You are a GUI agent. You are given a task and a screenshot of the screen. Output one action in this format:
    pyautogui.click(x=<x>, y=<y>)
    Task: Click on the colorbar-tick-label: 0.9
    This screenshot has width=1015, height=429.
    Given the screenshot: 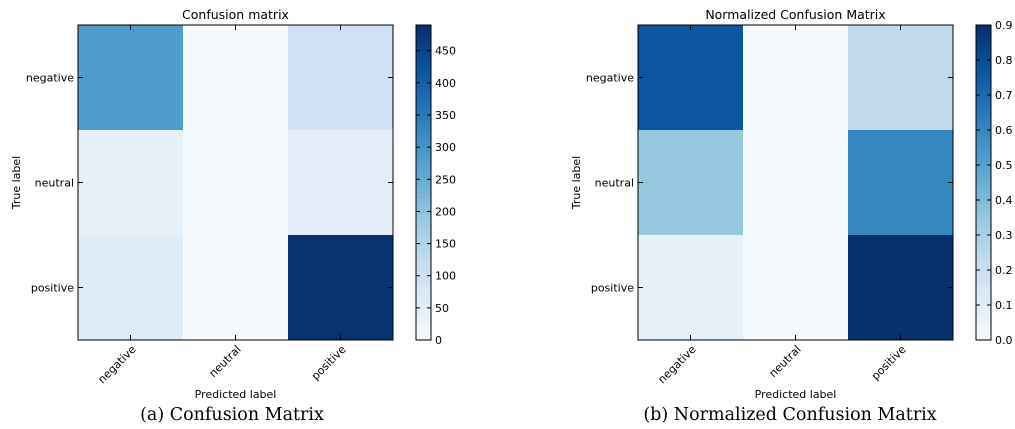 What is the action you would take?
    pyautogui.click(x=1004, y=25)
    